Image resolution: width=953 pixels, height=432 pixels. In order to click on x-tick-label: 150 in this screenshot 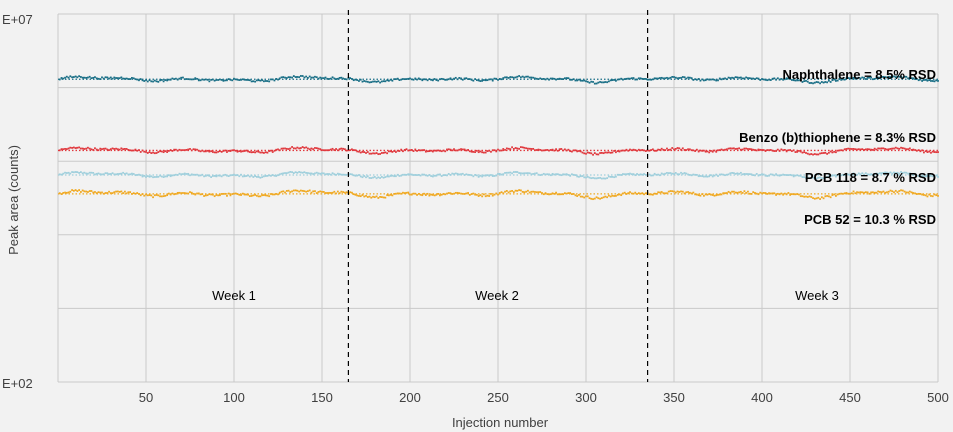, I will do `click(322, 397)`.